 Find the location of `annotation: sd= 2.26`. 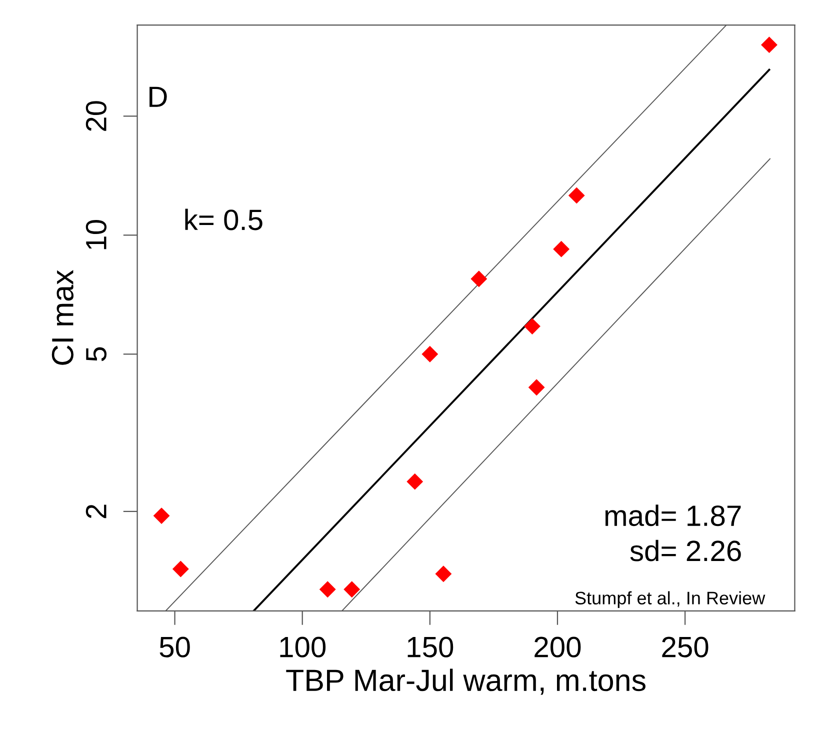

annotation: sd= 2.26 is located at coordinates (685, 551).